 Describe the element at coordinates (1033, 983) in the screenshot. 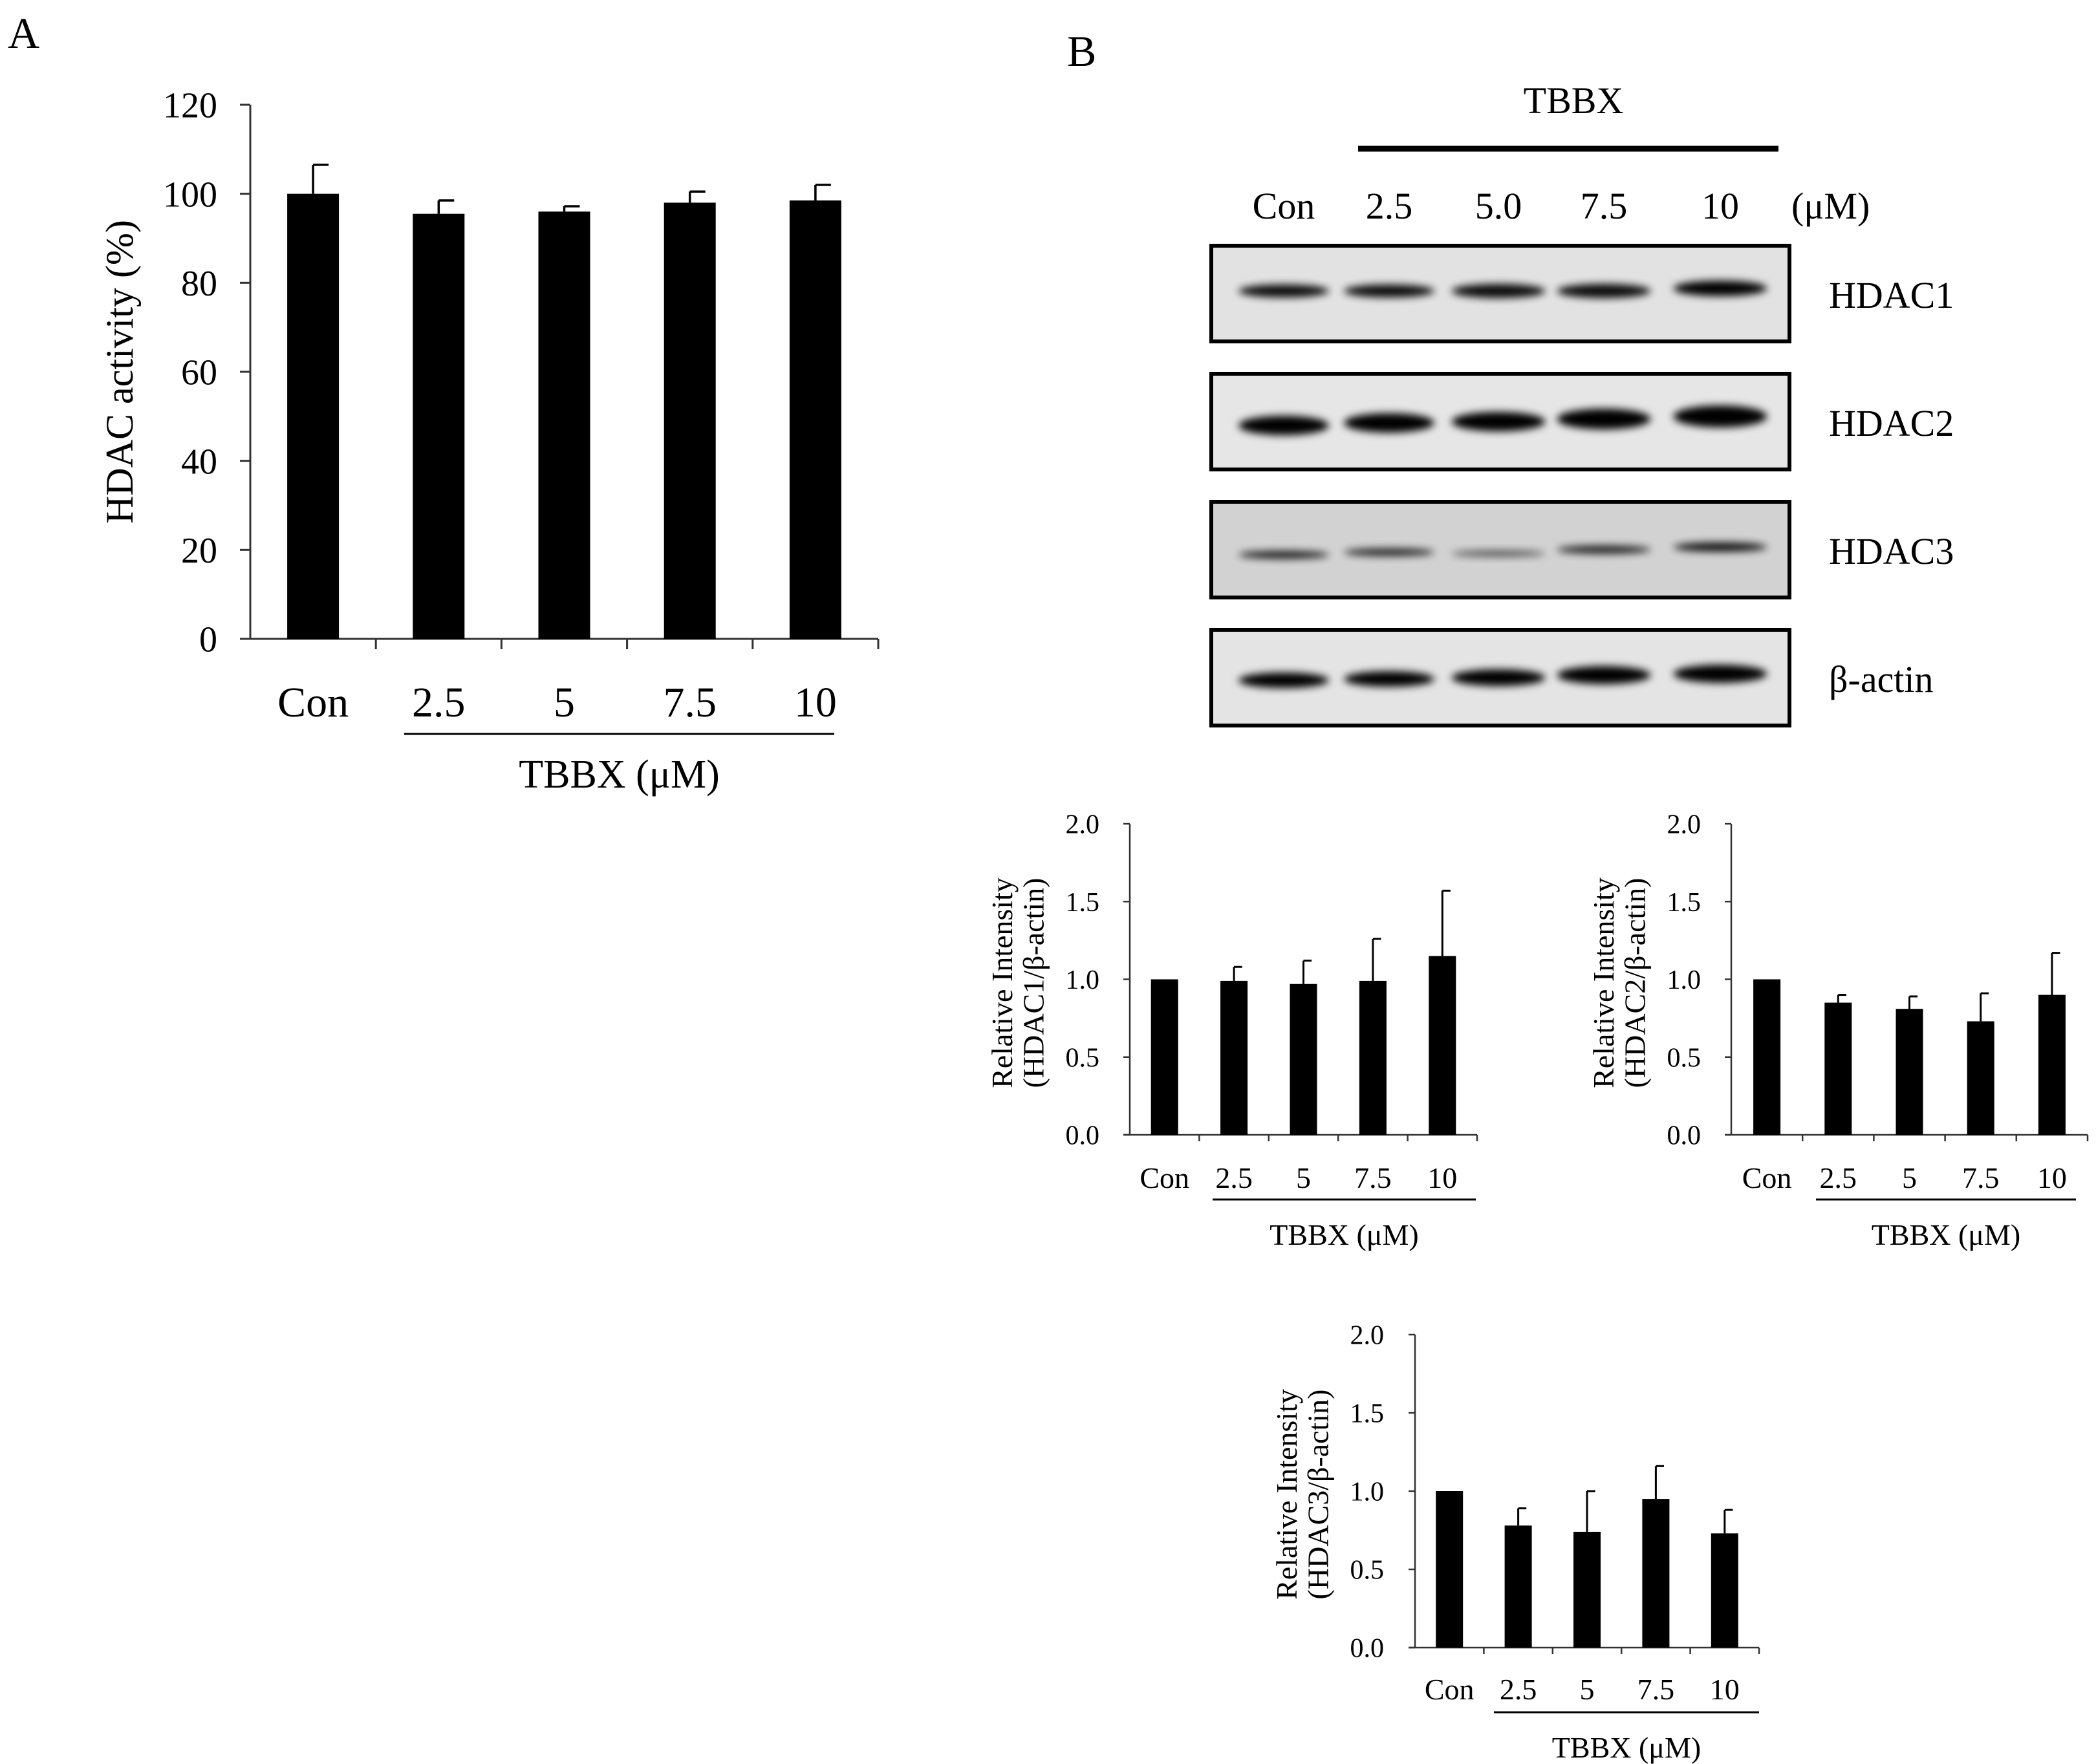

I see `y-axis-label-line: (HDAC1/β-actin)` at that location.